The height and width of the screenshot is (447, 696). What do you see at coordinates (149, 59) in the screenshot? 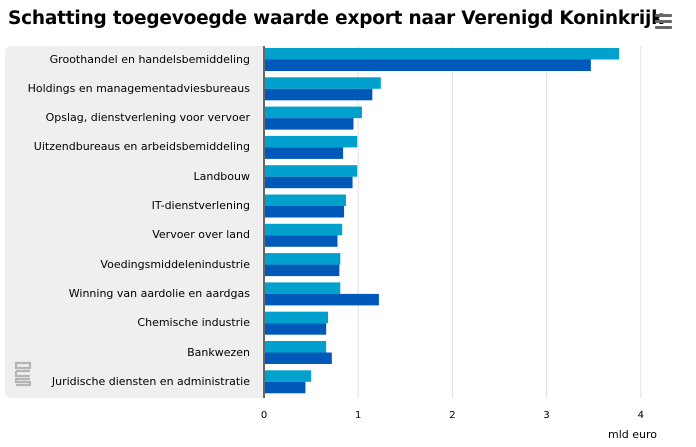
I see `category-label: Groothandel en handelsbemiddeling` at bounding box center [149, 59].